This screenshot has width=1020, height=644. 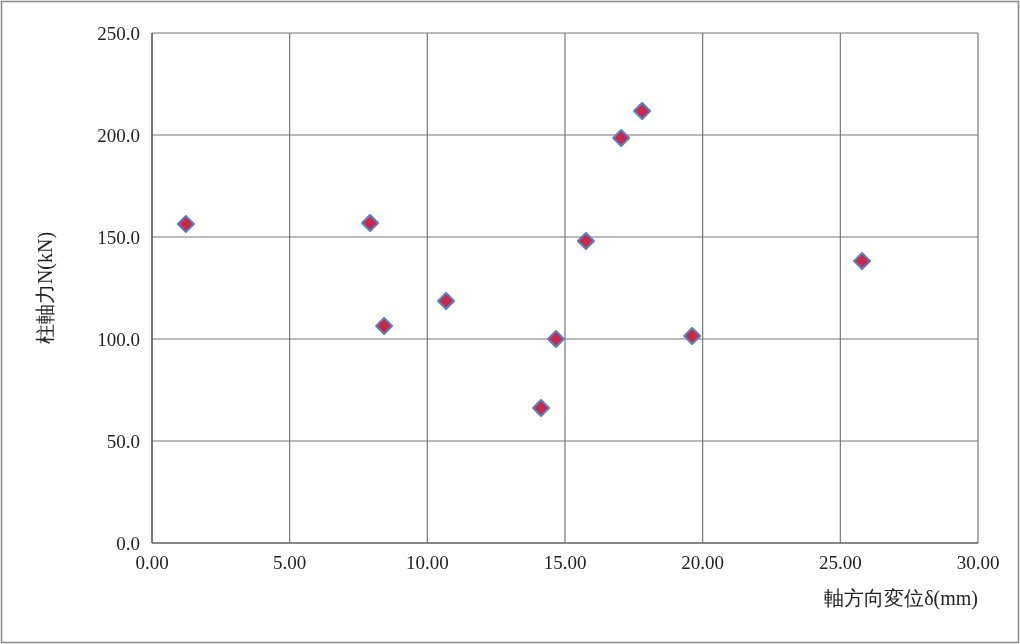 I want to click on x-tick-label: 30.00, so click(x=978, y=562).